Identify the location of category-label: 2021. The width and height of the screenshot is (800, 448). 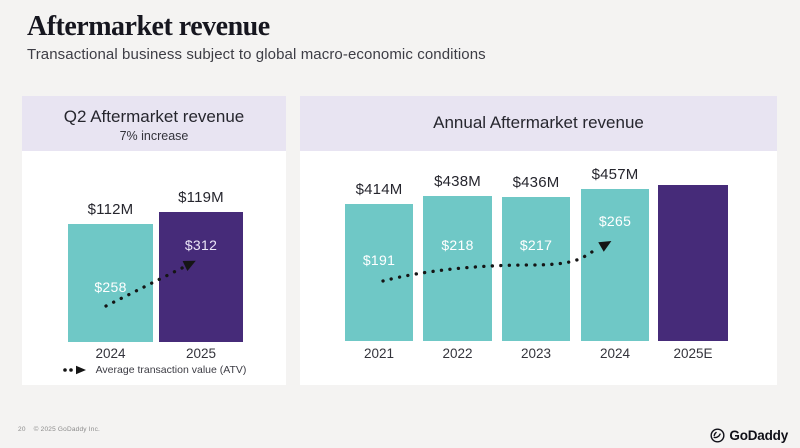
(379, 353).